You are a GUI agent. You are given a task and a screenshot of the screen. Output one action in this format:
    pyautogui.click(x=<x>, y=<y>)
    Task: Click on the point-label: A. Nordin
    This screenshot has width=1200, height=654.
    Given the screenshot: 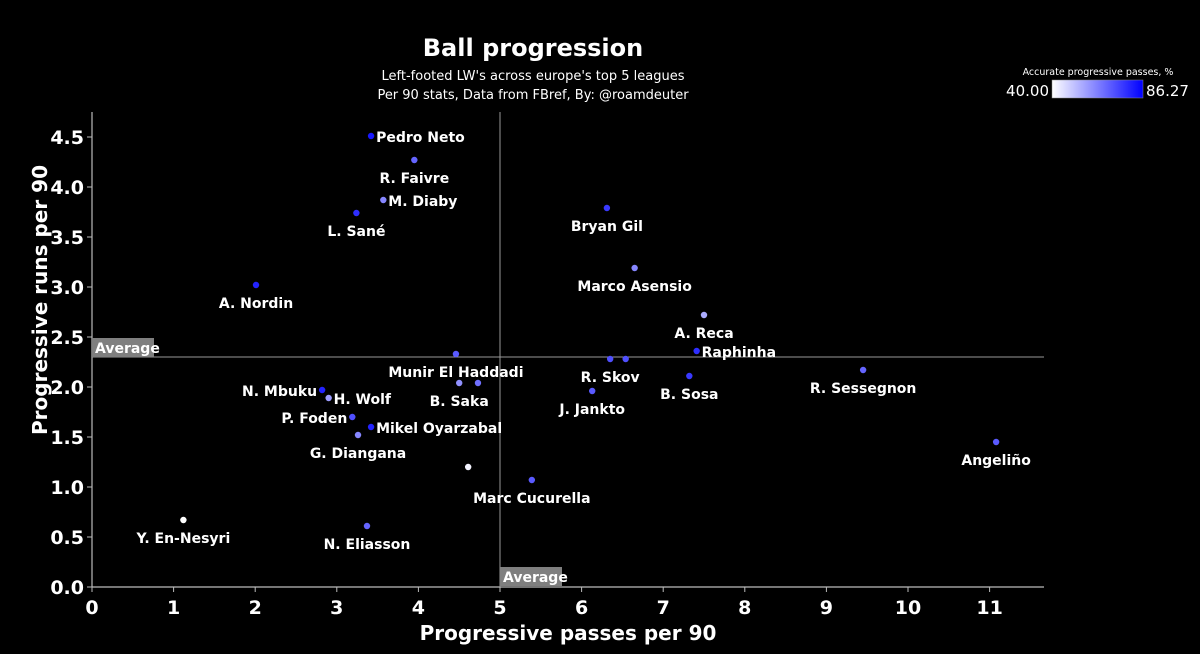 What is the action you would take?
    pyautogui.click(x=256, y=304)
    